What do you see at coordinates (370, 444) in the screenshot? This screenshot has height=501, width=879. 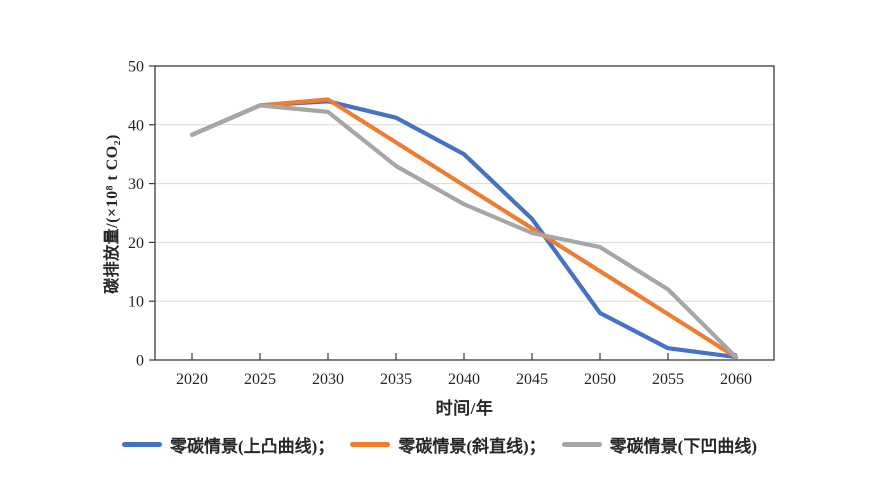 I see `legend-line-swatch-orange` at bounding box center [370, 444].